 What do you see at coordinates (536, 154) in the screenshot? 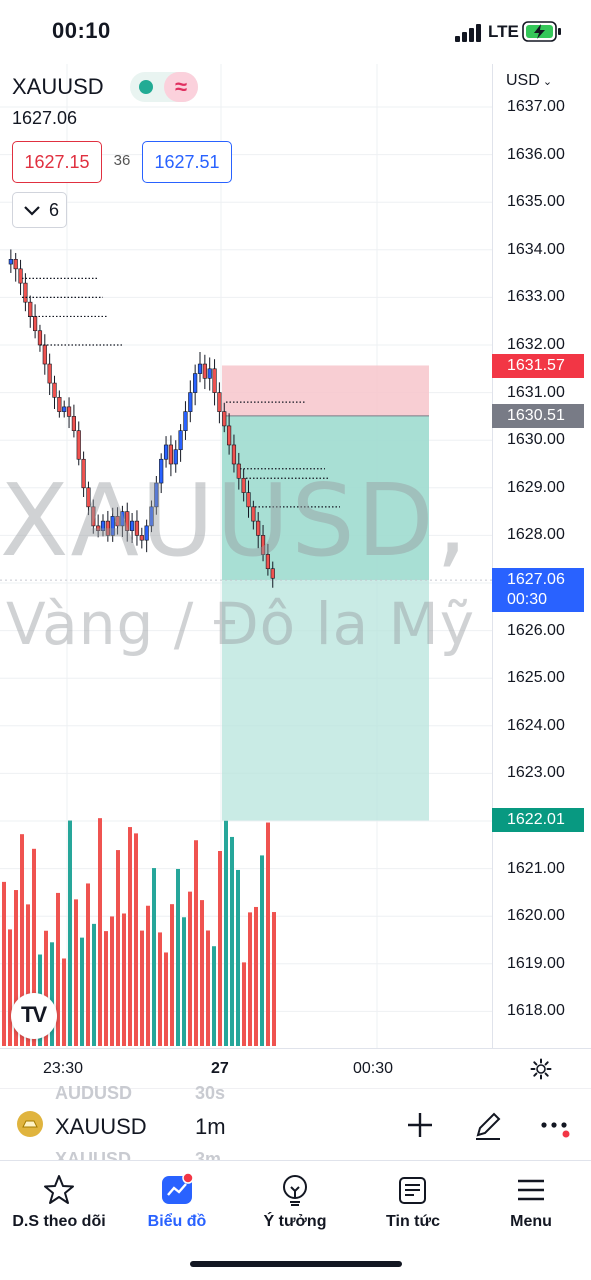
I see `price-tick-label: 1636.00` at bounding box center [536, 154].